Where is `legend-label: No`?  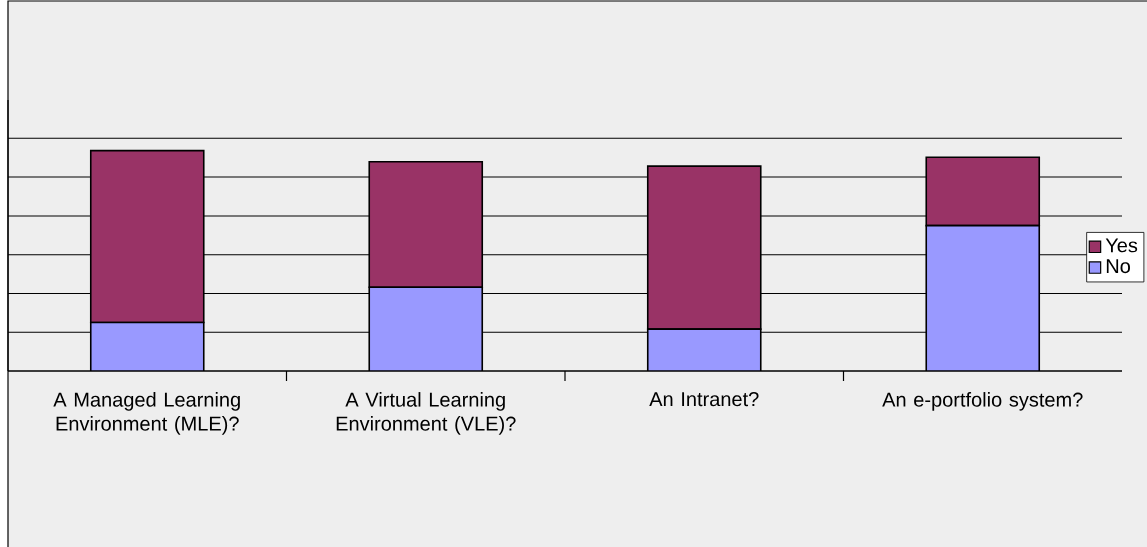 legend-label: No is located at coordinates (1118, 266).